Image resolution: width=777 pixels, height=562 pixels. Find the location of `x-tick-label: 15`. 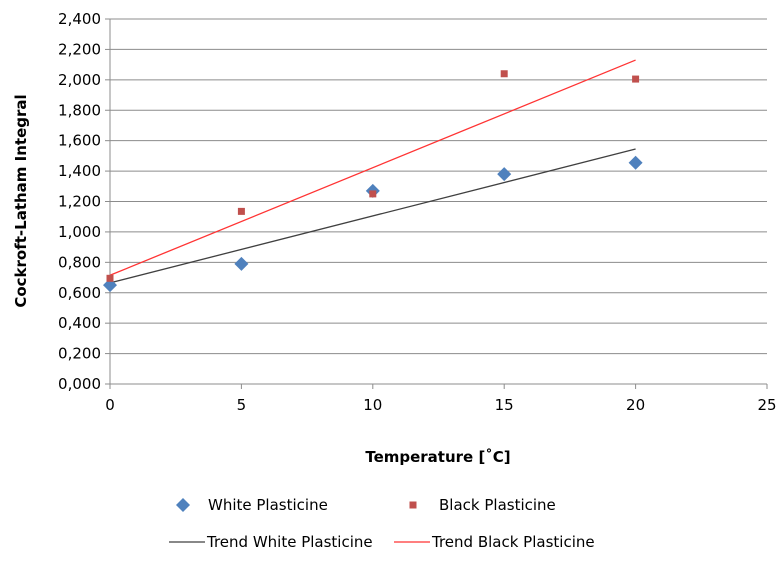

x-tick-label: 15 is located at coordinates (504, 405).